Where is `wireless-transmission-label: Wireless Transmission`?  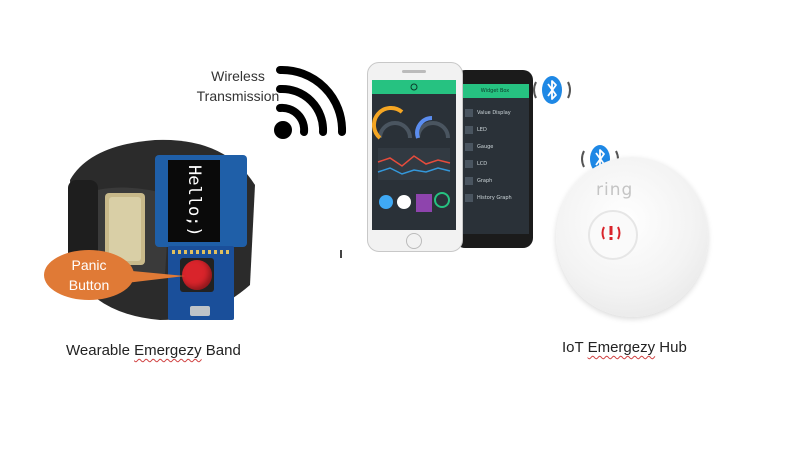
wireless-transmission-label: Wireless Transmission is located at coordinates (238, 86).